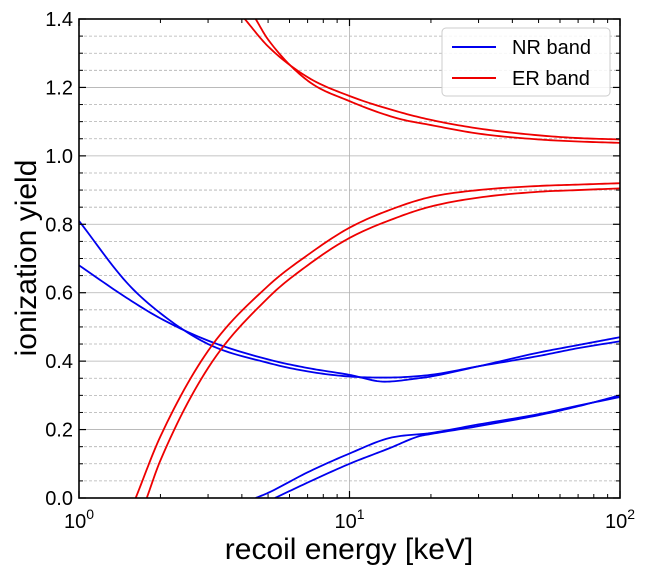 The width and height of the screenshot is (648, 576). I want to click on y-tick-label: 0.2, so click(59, 431).